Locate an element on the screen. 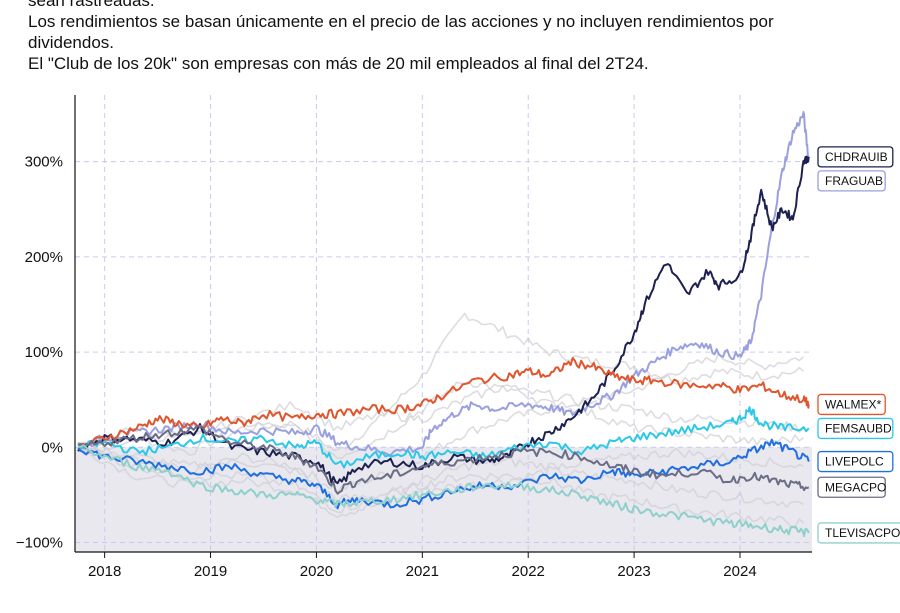 This screenshot has width=900, height=613. series-label-text: WALMEX* is located at coordinates (853, 404).